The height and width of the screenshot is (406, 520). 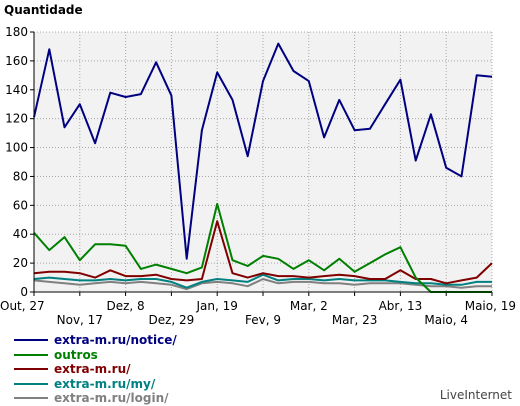 I want to click on y-axis: 0 20 40 60 80 100 120 140 160 180, so click(x=19, y=162).